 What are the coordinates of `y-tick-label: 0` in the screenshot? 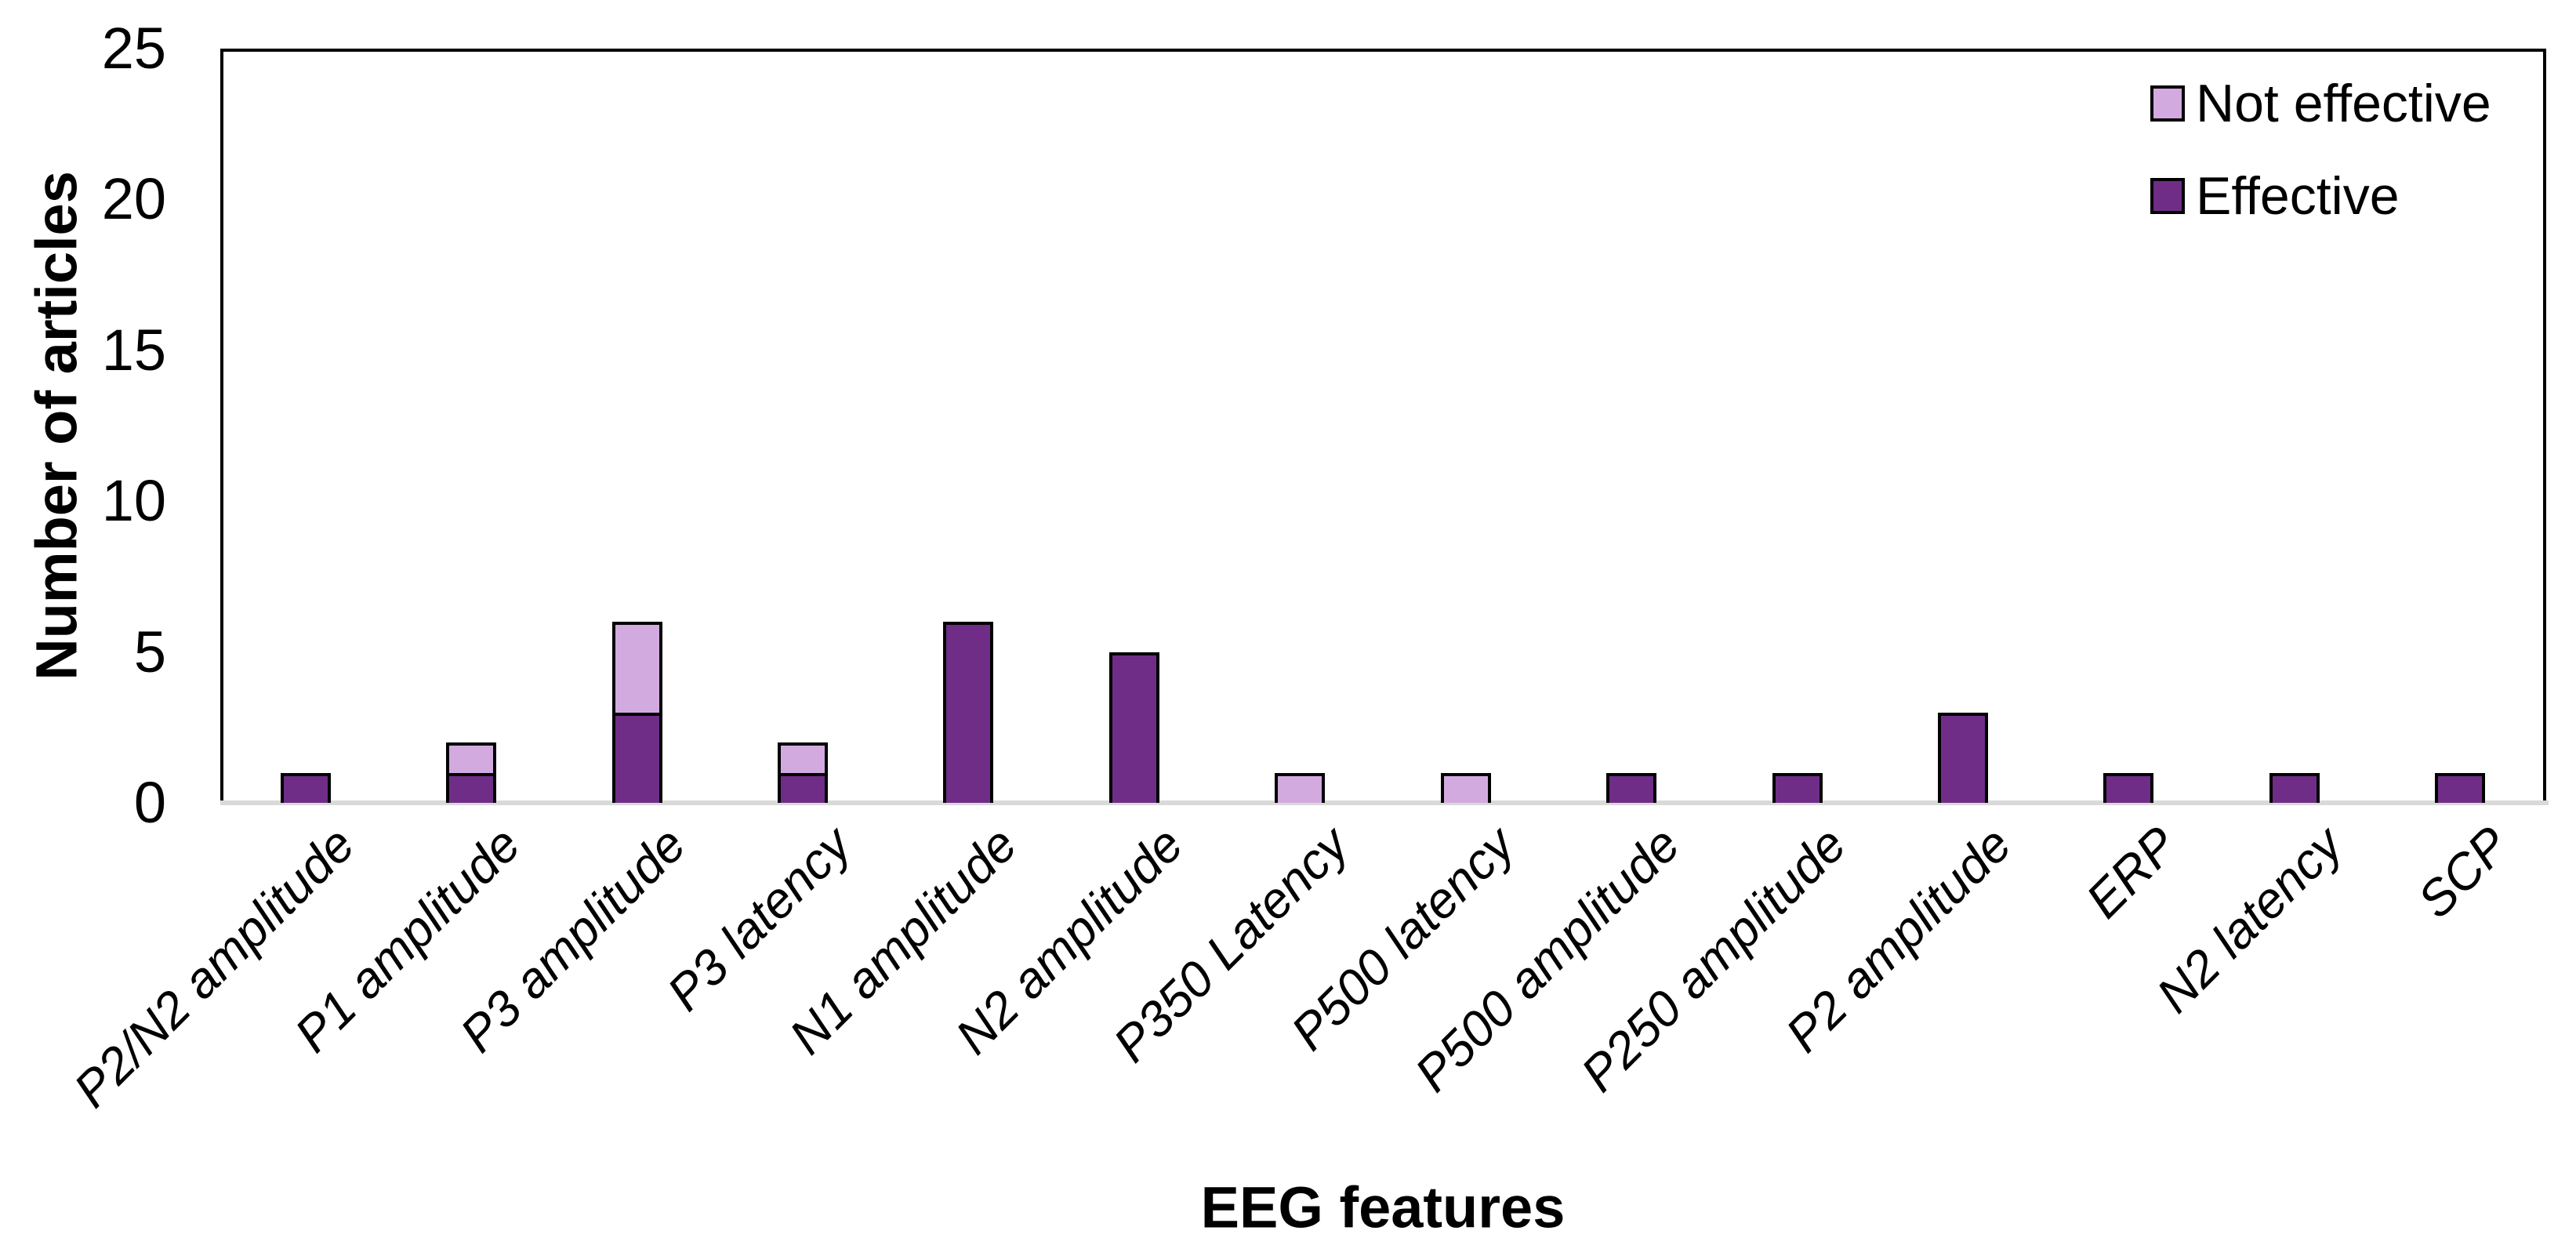 It's located at (149, 802).